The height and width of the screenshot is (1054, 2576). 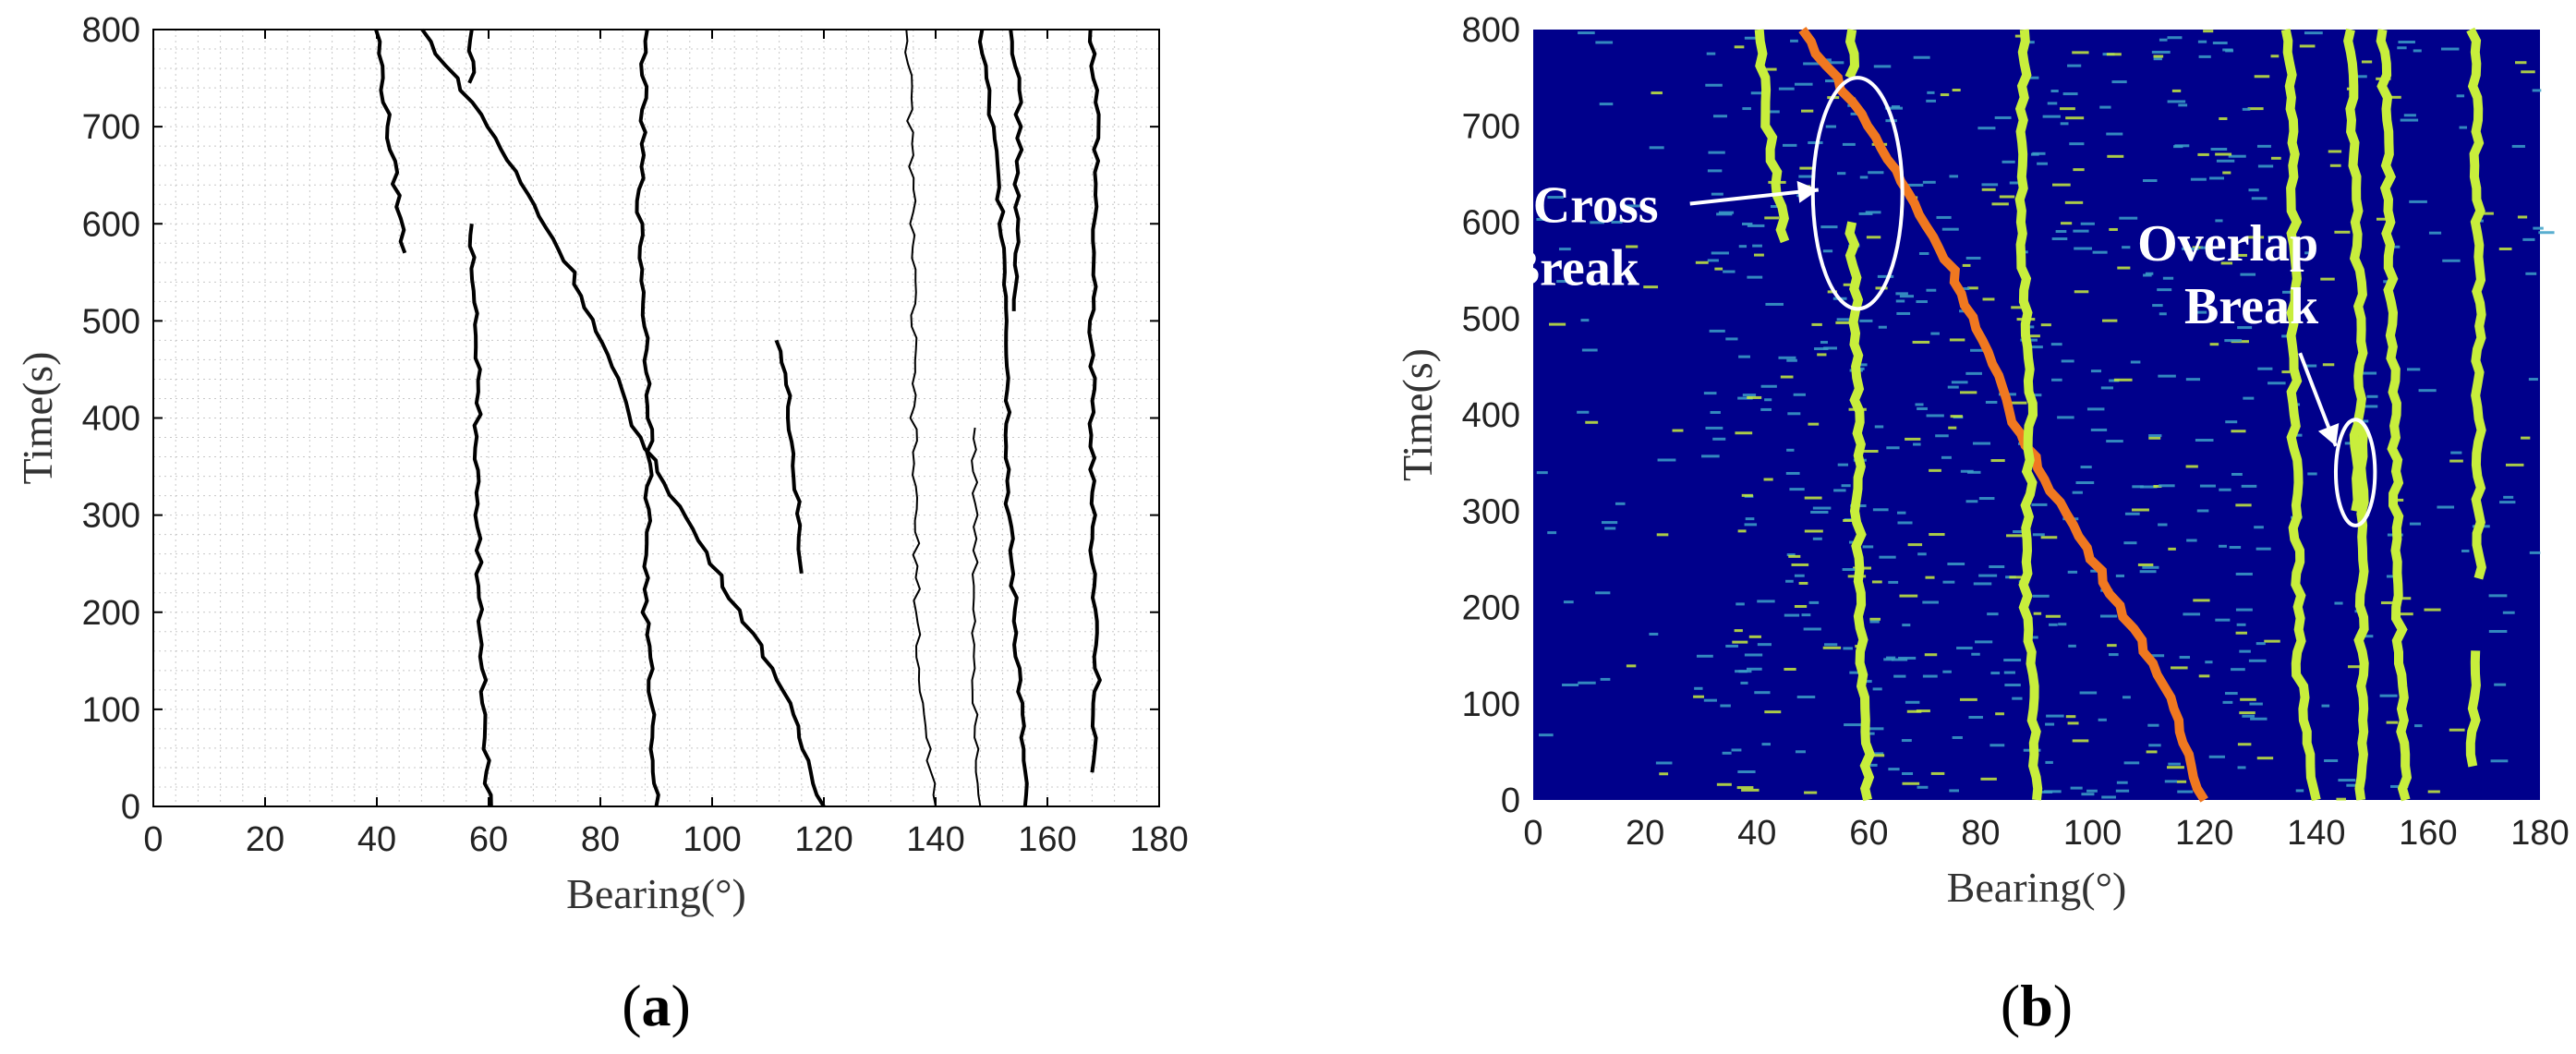 I want to click on x-tick-label: 40, so click(x=376, y=839).